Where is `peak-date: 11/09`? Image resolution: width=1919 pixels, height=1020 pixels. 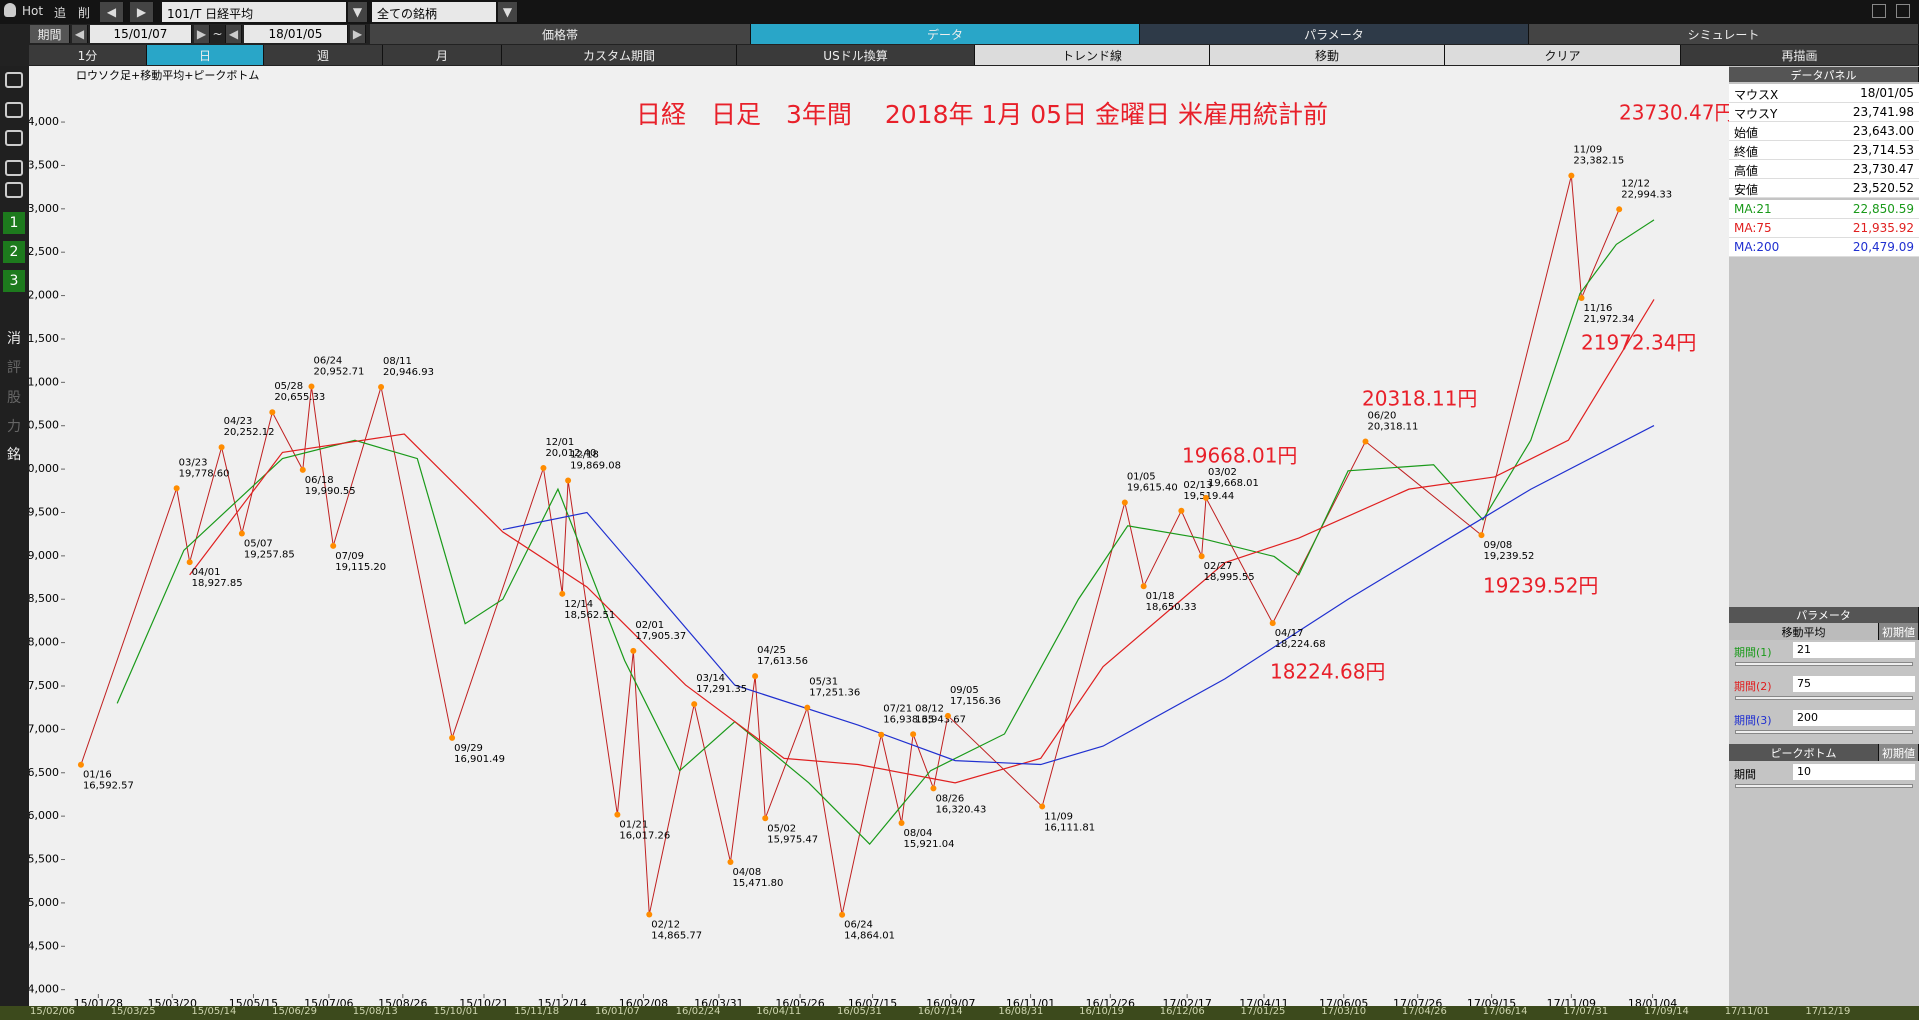 peak-date: 11/09 is located at coordinates (1058, 816).